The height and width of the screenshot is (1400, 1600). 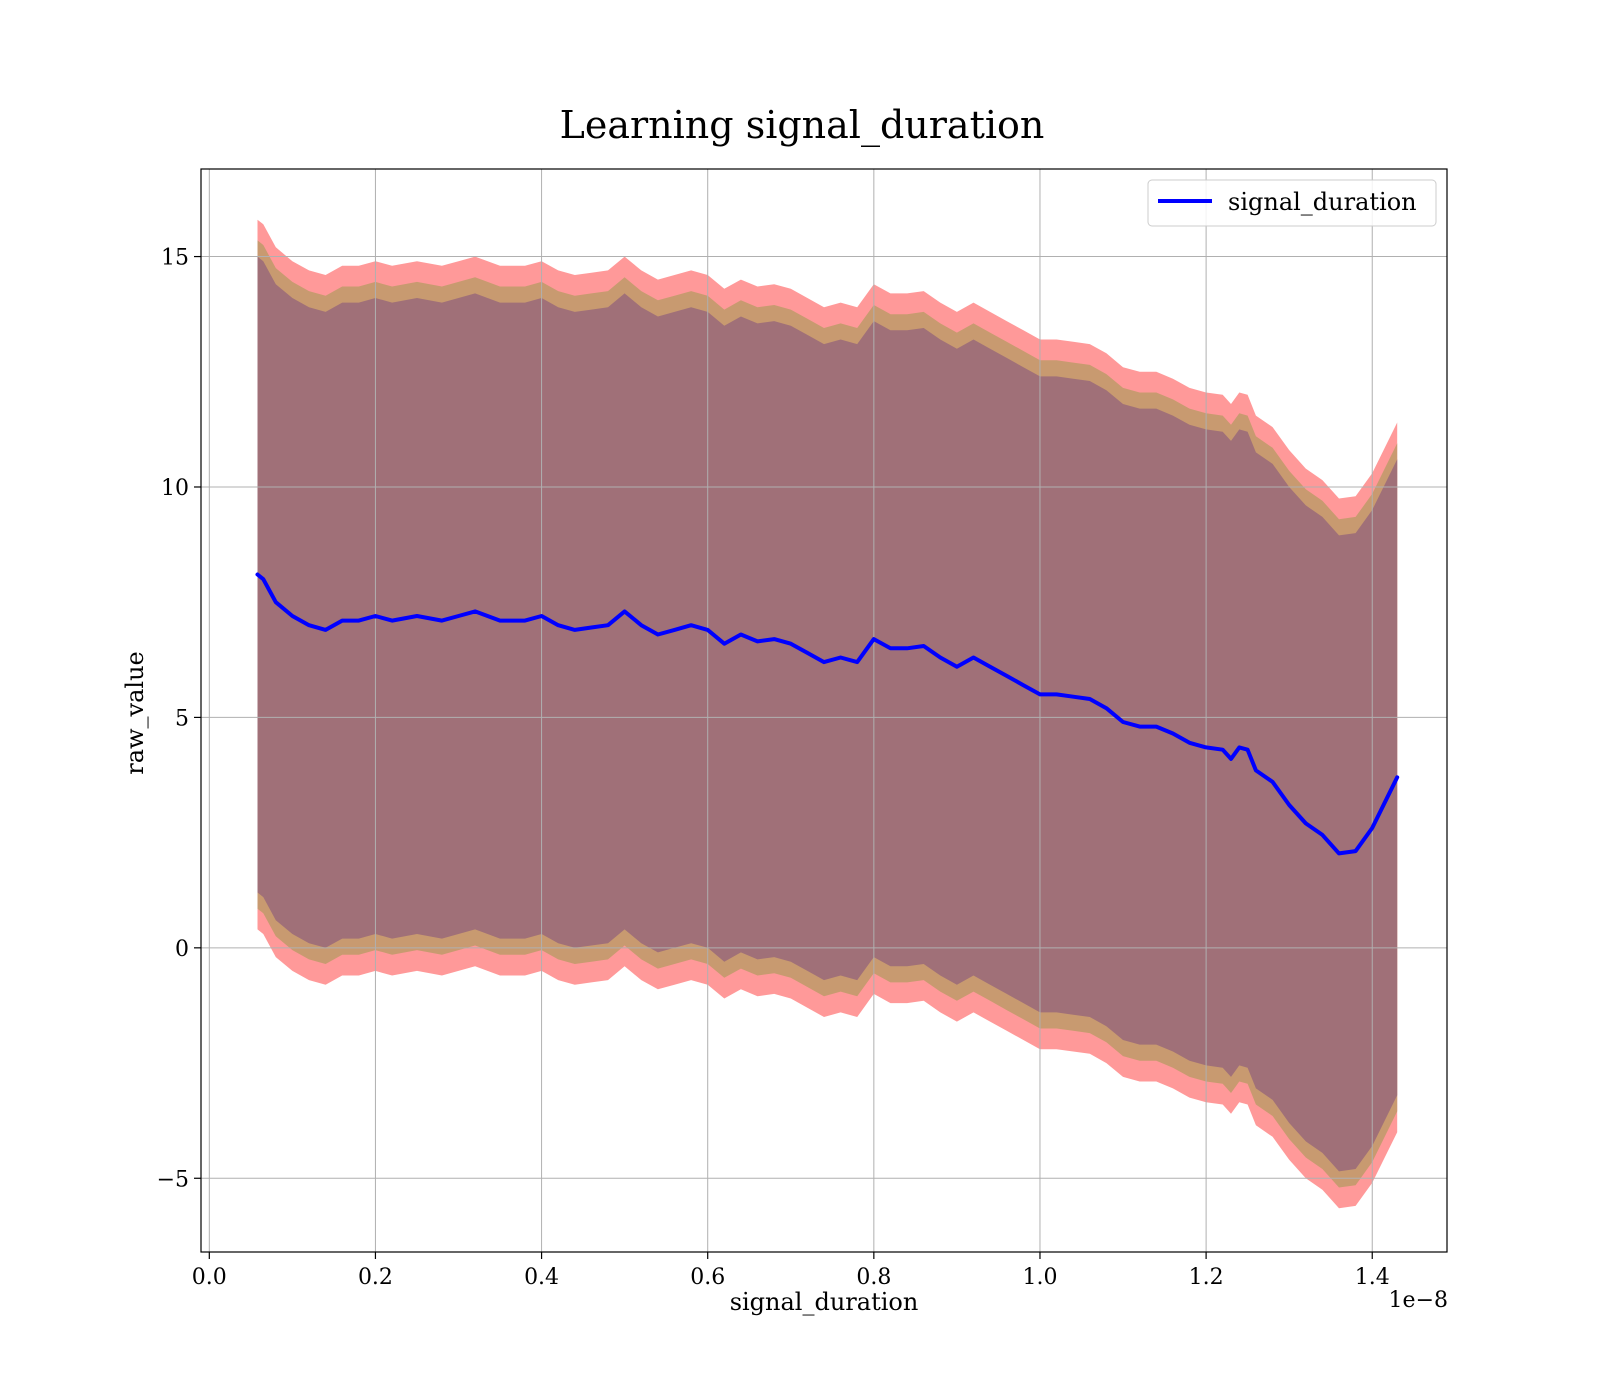 I want to click on legend: signal_duration, so click(x=1292, y=203).